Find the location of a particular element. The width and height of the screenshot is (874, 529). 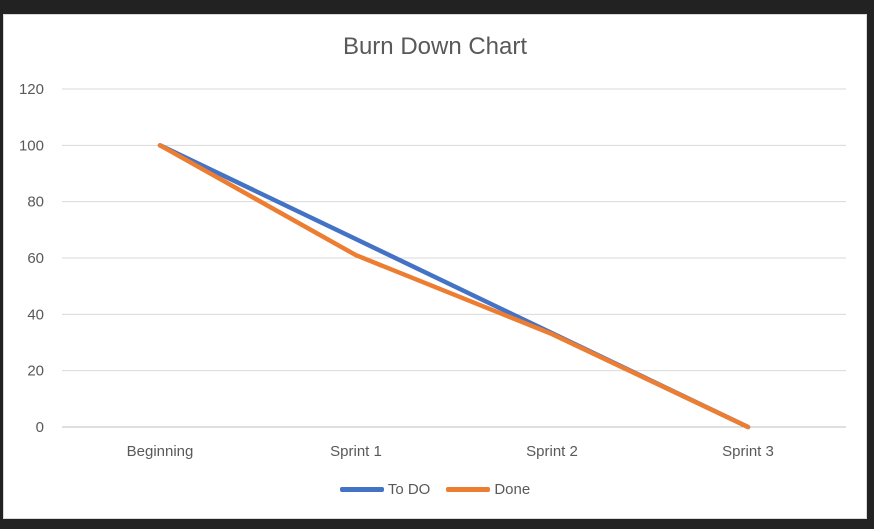

y-tick-label: 20 is located at coordinates (35, 371).